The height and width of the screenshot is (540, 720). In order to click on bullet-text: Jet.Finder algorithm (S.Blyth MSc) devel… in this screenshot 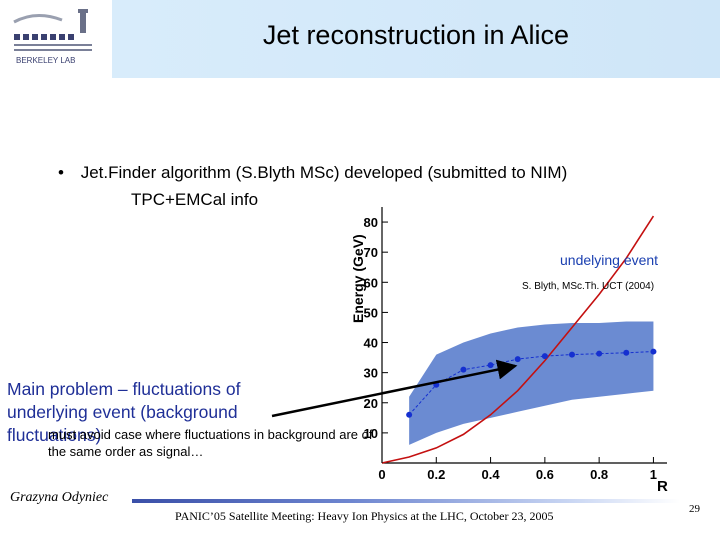, I will do `click(324, 172)`.